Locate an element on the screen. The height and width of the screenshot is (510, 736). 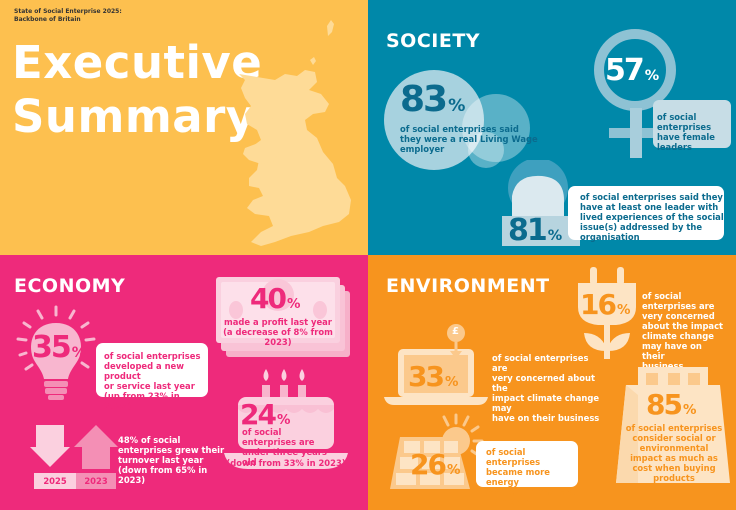
year-label-2023 is located at coordinates (96, 481).